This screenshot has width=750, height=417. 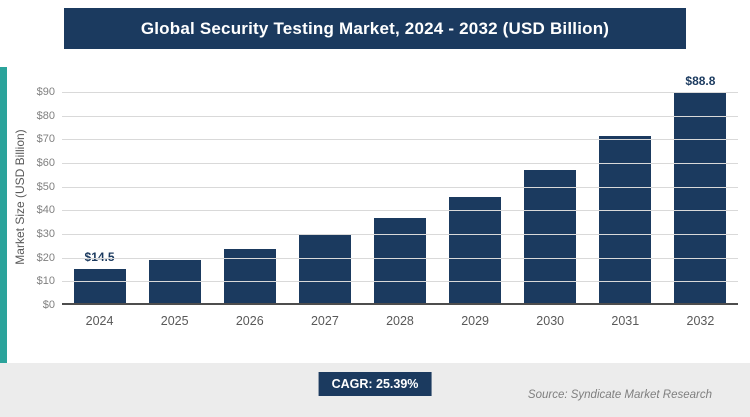 I want to click on bar-value-label: $88.8, so click(x=700, y=80).